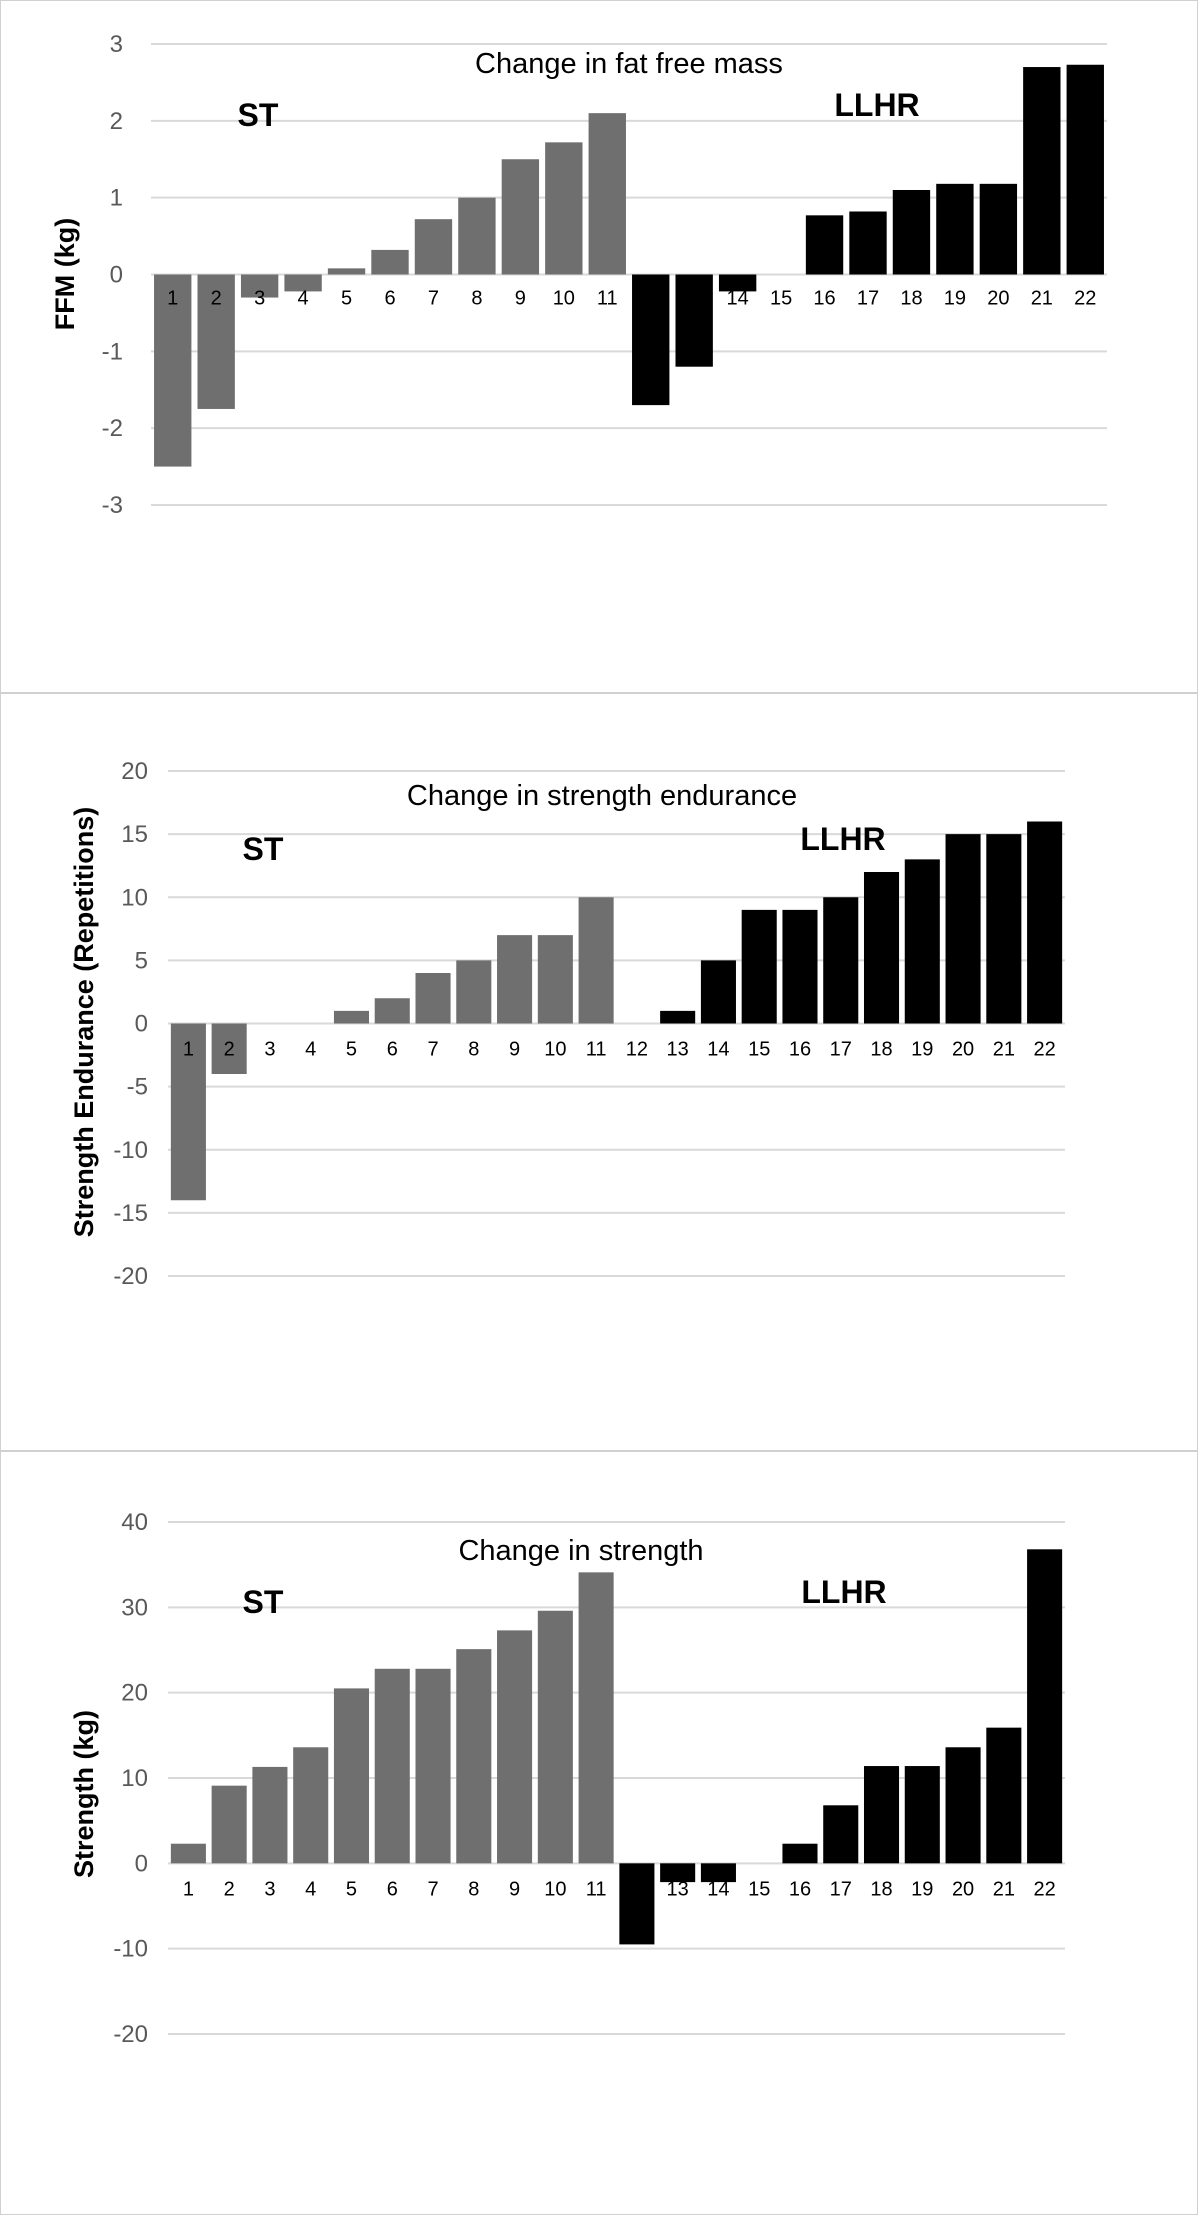 This screenshot has width=1200, height=2216. What do you see at coordinates (555, 1050) in the screenshot?
I see `x-tick-label: 10` at bounding box center [555, 1050].